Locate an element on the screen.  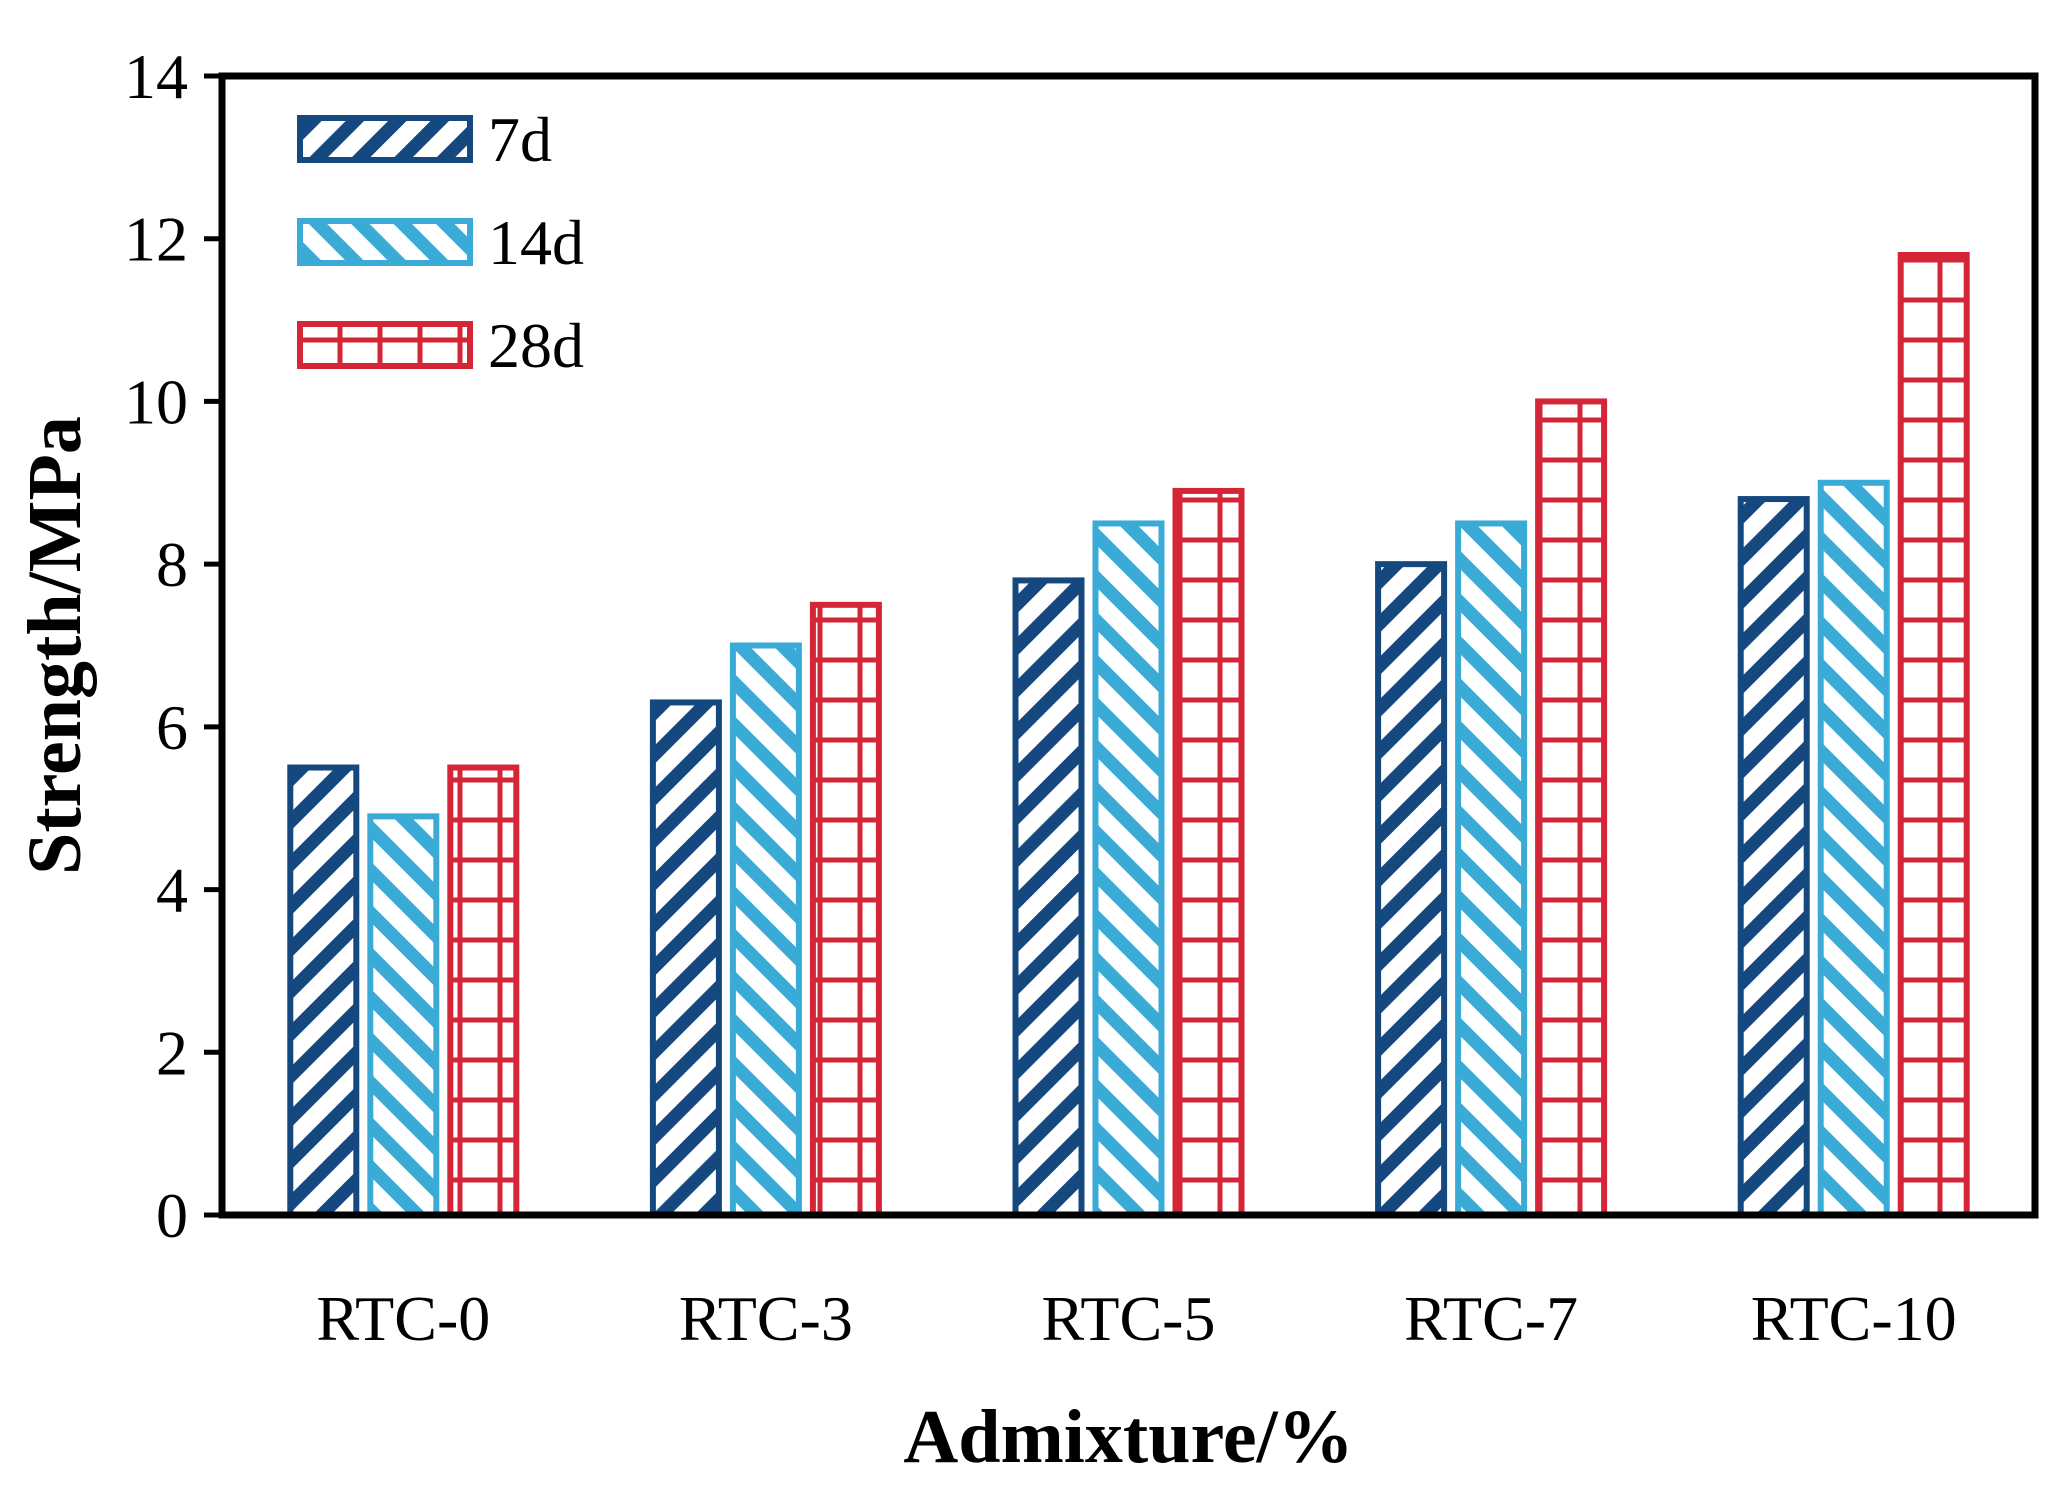
x-axis-ticks: RTC-0 RTC-3 RTC-5 RTC-7 RTC-10 is located at coordinates (1136, 1318).